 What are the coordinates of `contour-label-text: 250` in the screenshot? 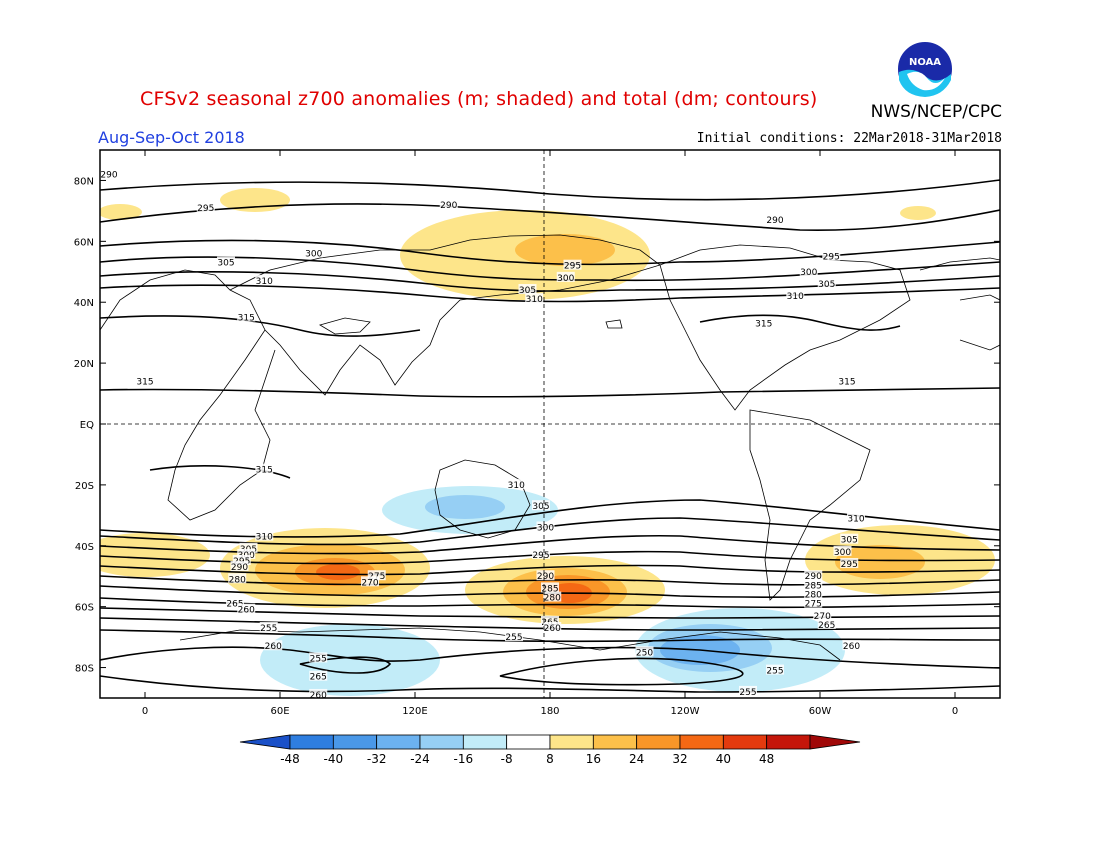 It's located at (644, 653).